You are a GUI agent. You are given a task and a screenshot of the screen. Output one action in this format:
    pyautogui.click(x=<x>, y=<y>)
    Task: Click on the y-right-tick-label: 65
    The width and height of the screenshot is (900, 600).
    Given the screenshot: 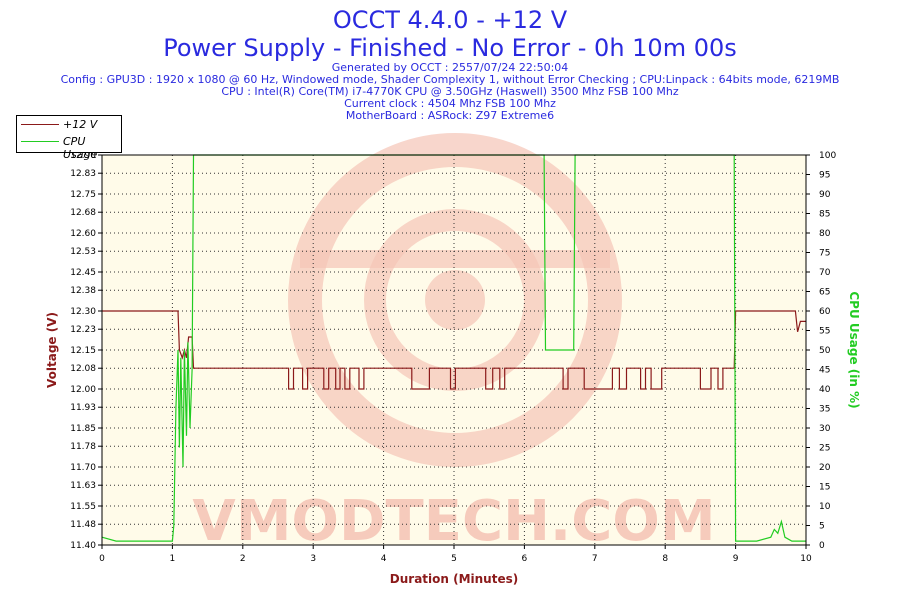 What is the action you would take?
    pyautogui.click(x=824, y=293)
    